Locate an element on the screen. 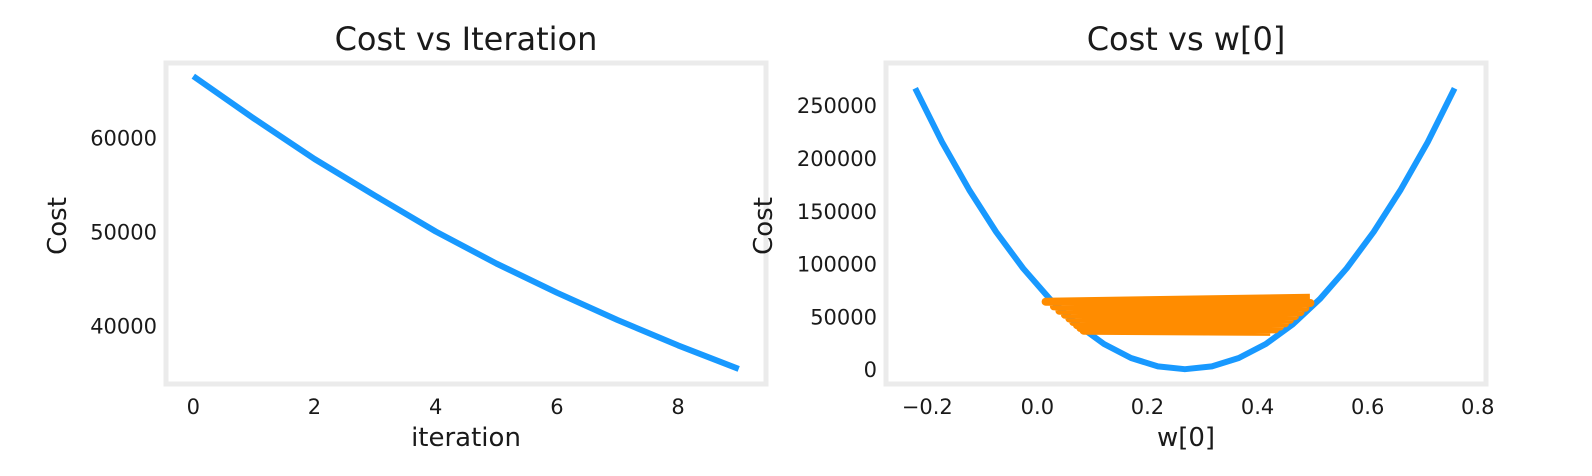  x-tick-label: 6 is located at coordinates (556, 407).